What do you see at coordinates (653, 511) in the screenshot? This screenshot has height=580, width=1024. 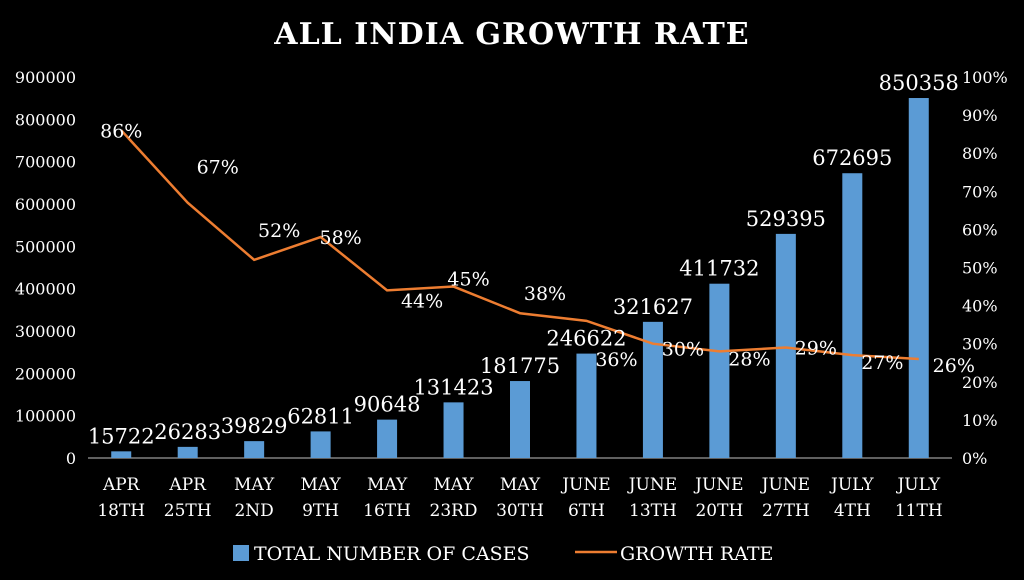 I see `x-tick-label: 13TH` at bounding box center [653, 511].